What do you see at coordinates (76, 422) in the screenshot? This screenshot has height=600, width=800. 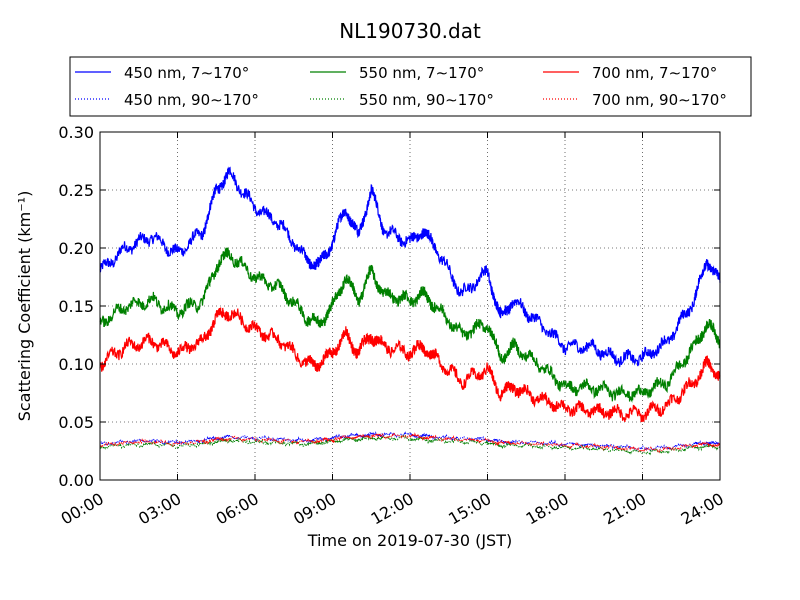 I see `y-tick-label: 0.05` at bounding box center [76, 422].